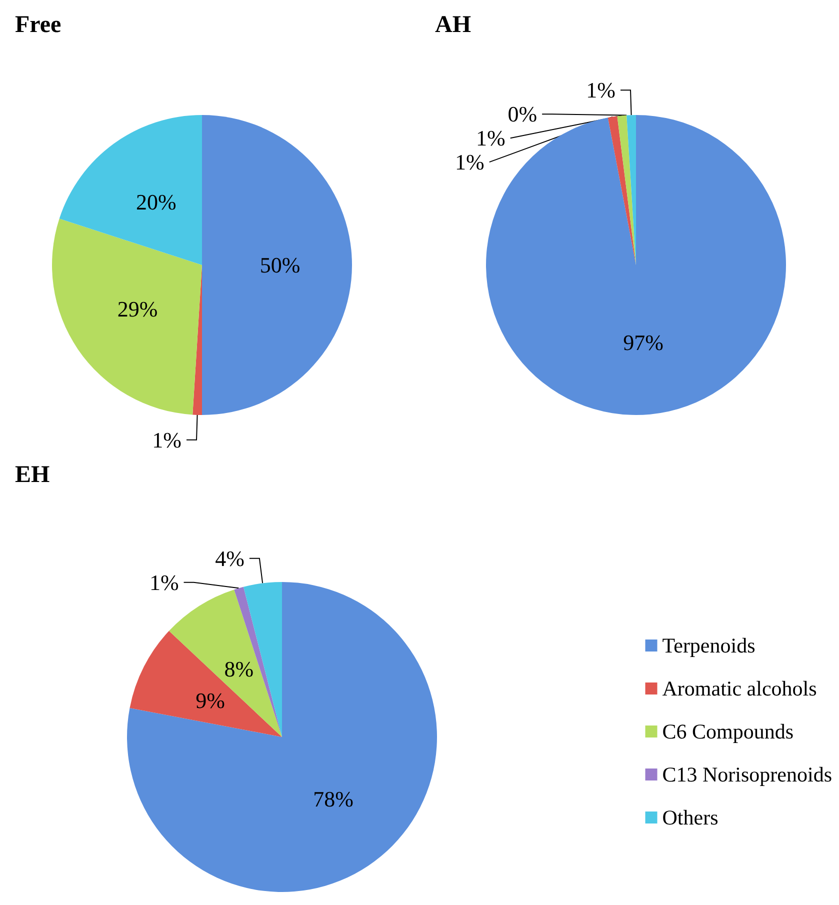 The width and height of the screenshot is (839, 905). I want to click on chart-title: AH, so click(453, 25).